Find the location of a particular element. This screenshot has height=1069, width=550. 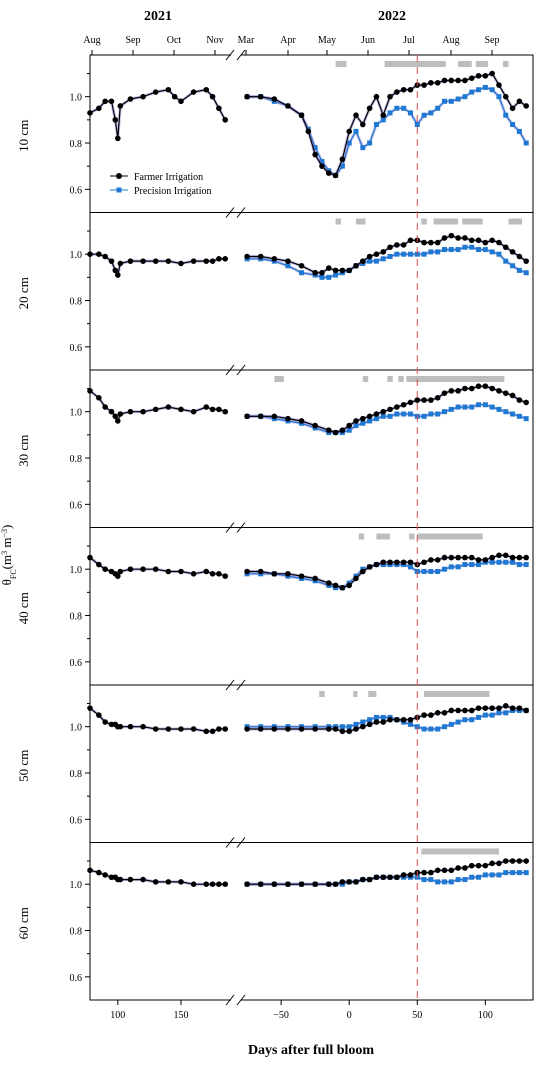

panel-depth-label: 40 cm is located at coordinates (23, 608).